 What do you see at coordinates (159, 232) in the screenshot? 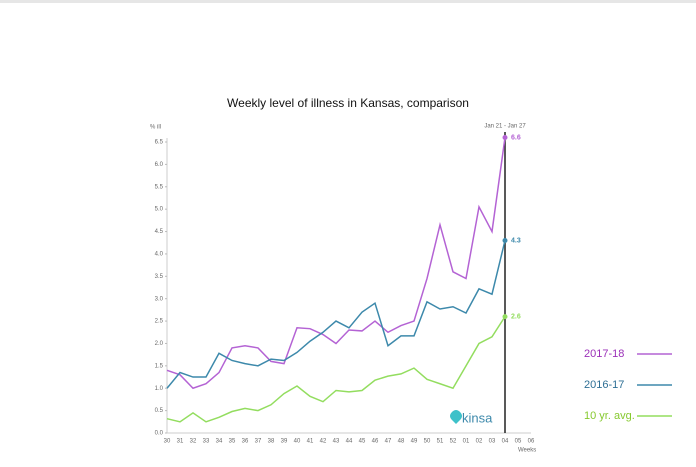
I see `y-tick-label: 4.5` at bounding box center [159, 232].